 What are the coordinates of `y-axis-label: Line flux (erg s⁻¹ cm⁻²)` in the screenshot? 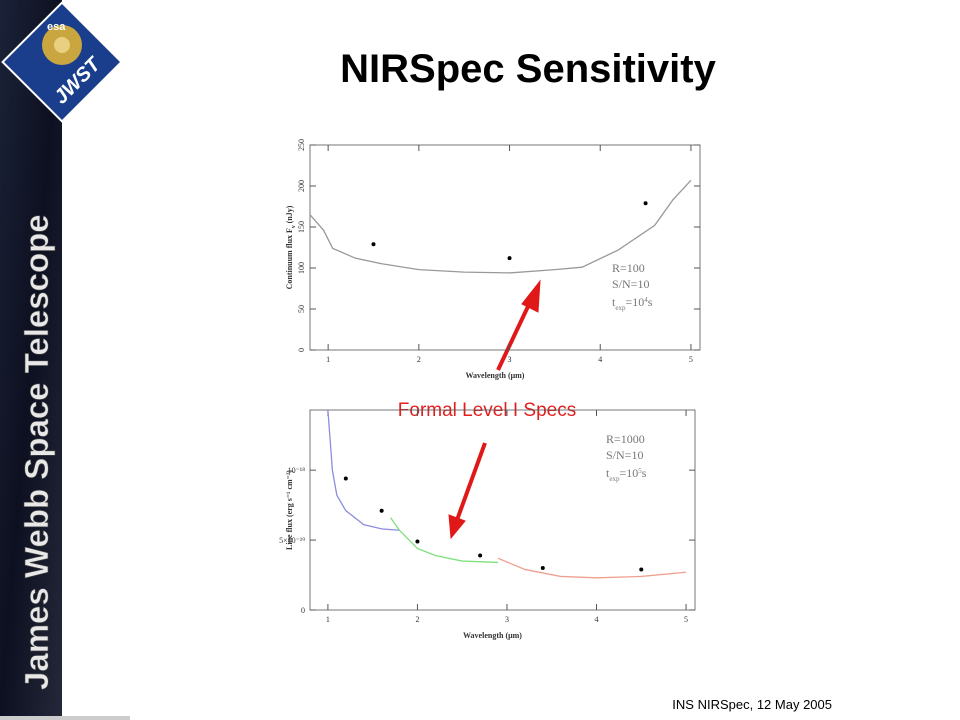 It's located at (289, 510).